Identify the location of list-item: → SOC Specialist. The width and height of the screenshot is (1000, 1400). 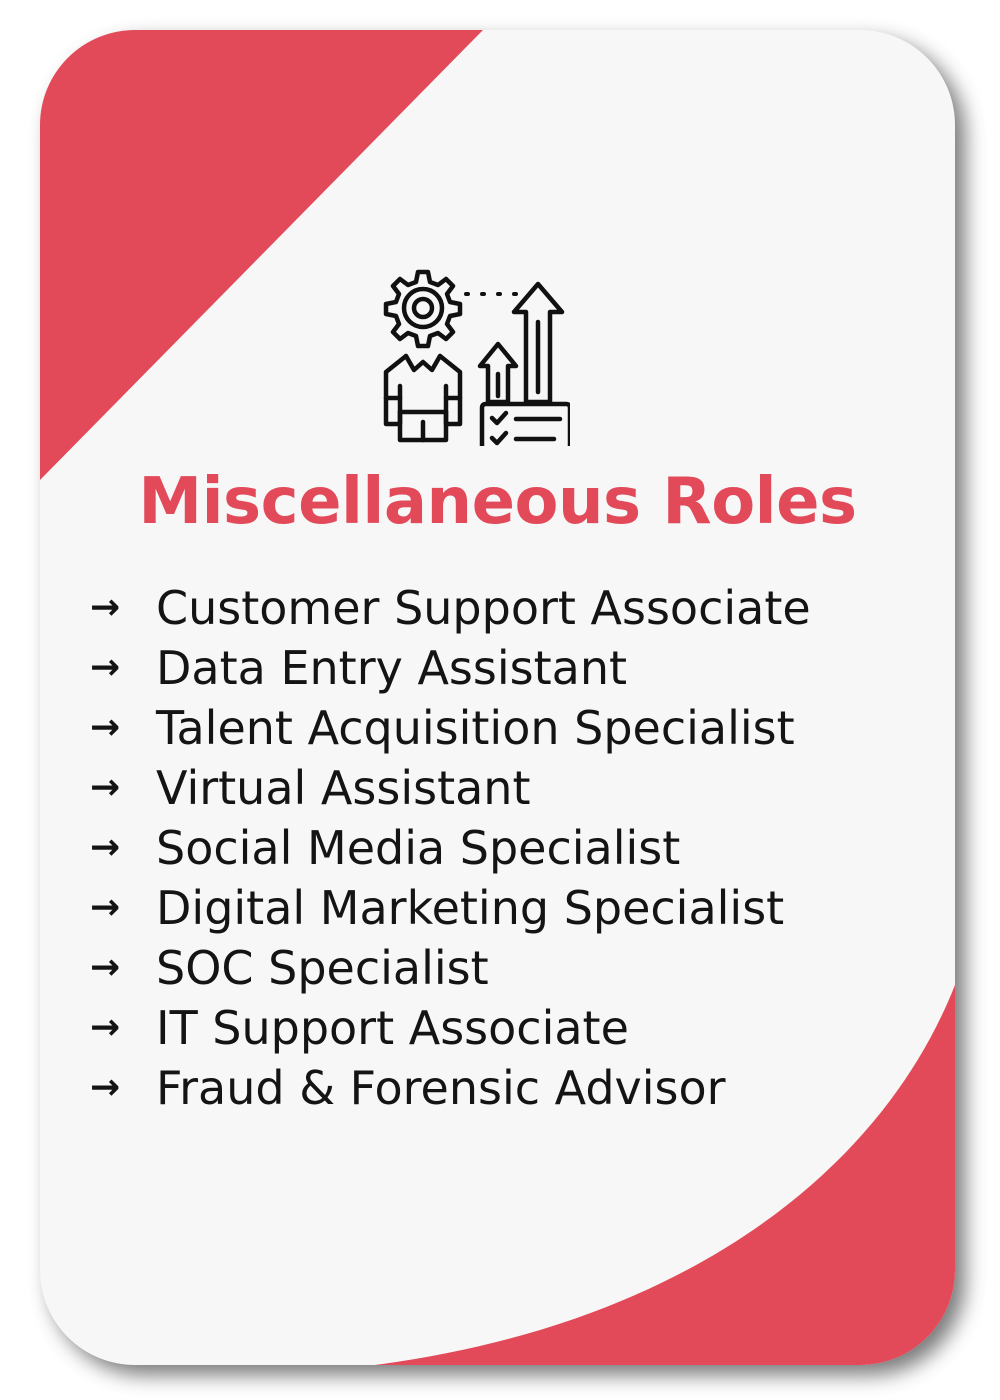
(450, 968).